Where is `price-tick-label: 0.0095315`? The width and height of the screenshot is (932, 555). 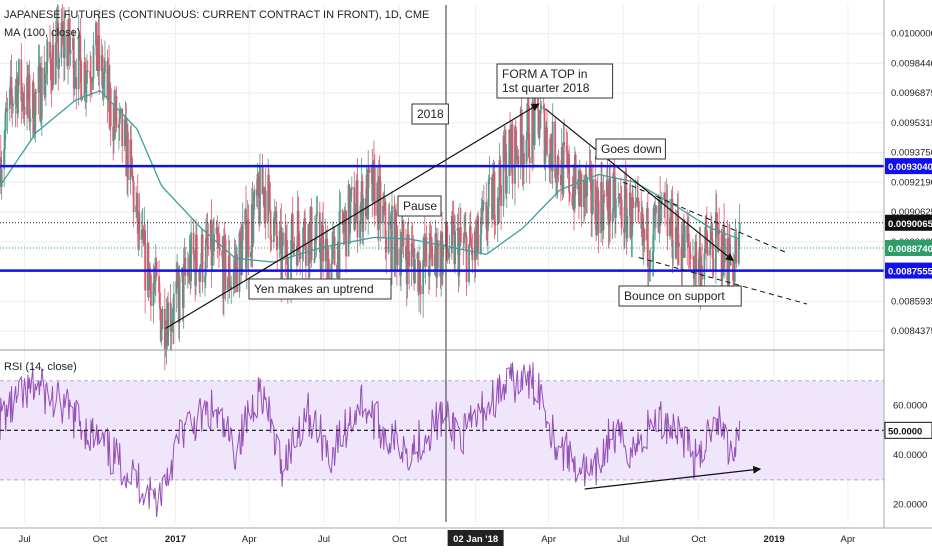
price-tick-label: 0.0095315 is located at coordinates (911, 123).